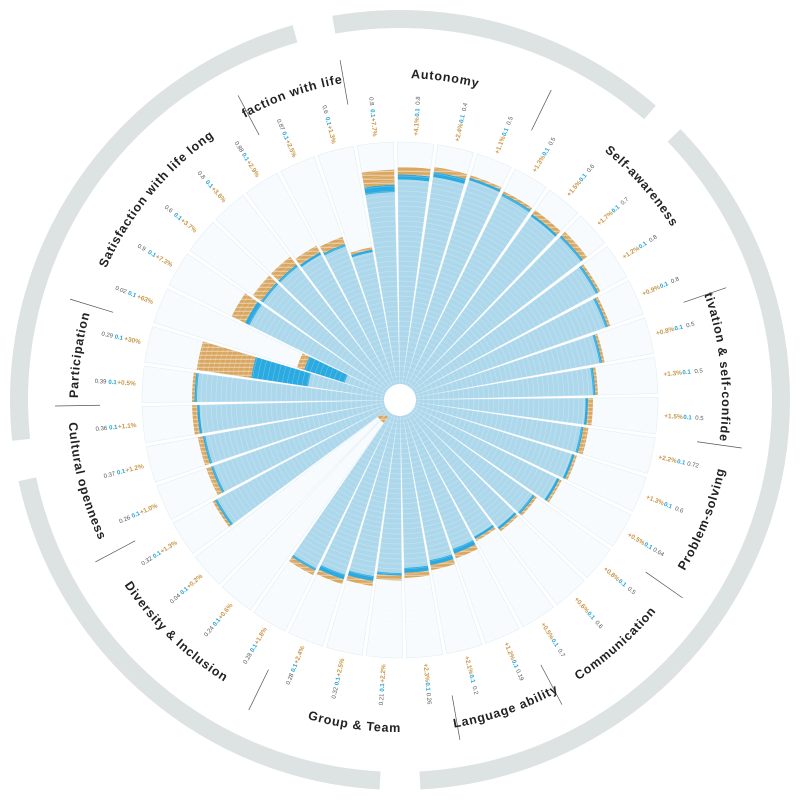 Image resolution: width=800 pixels, height=800 pixels. What do you see at coordinates (692, 465) in the screenshot?
I see `tick-label: 0.72` at bounding box center [692, 465].